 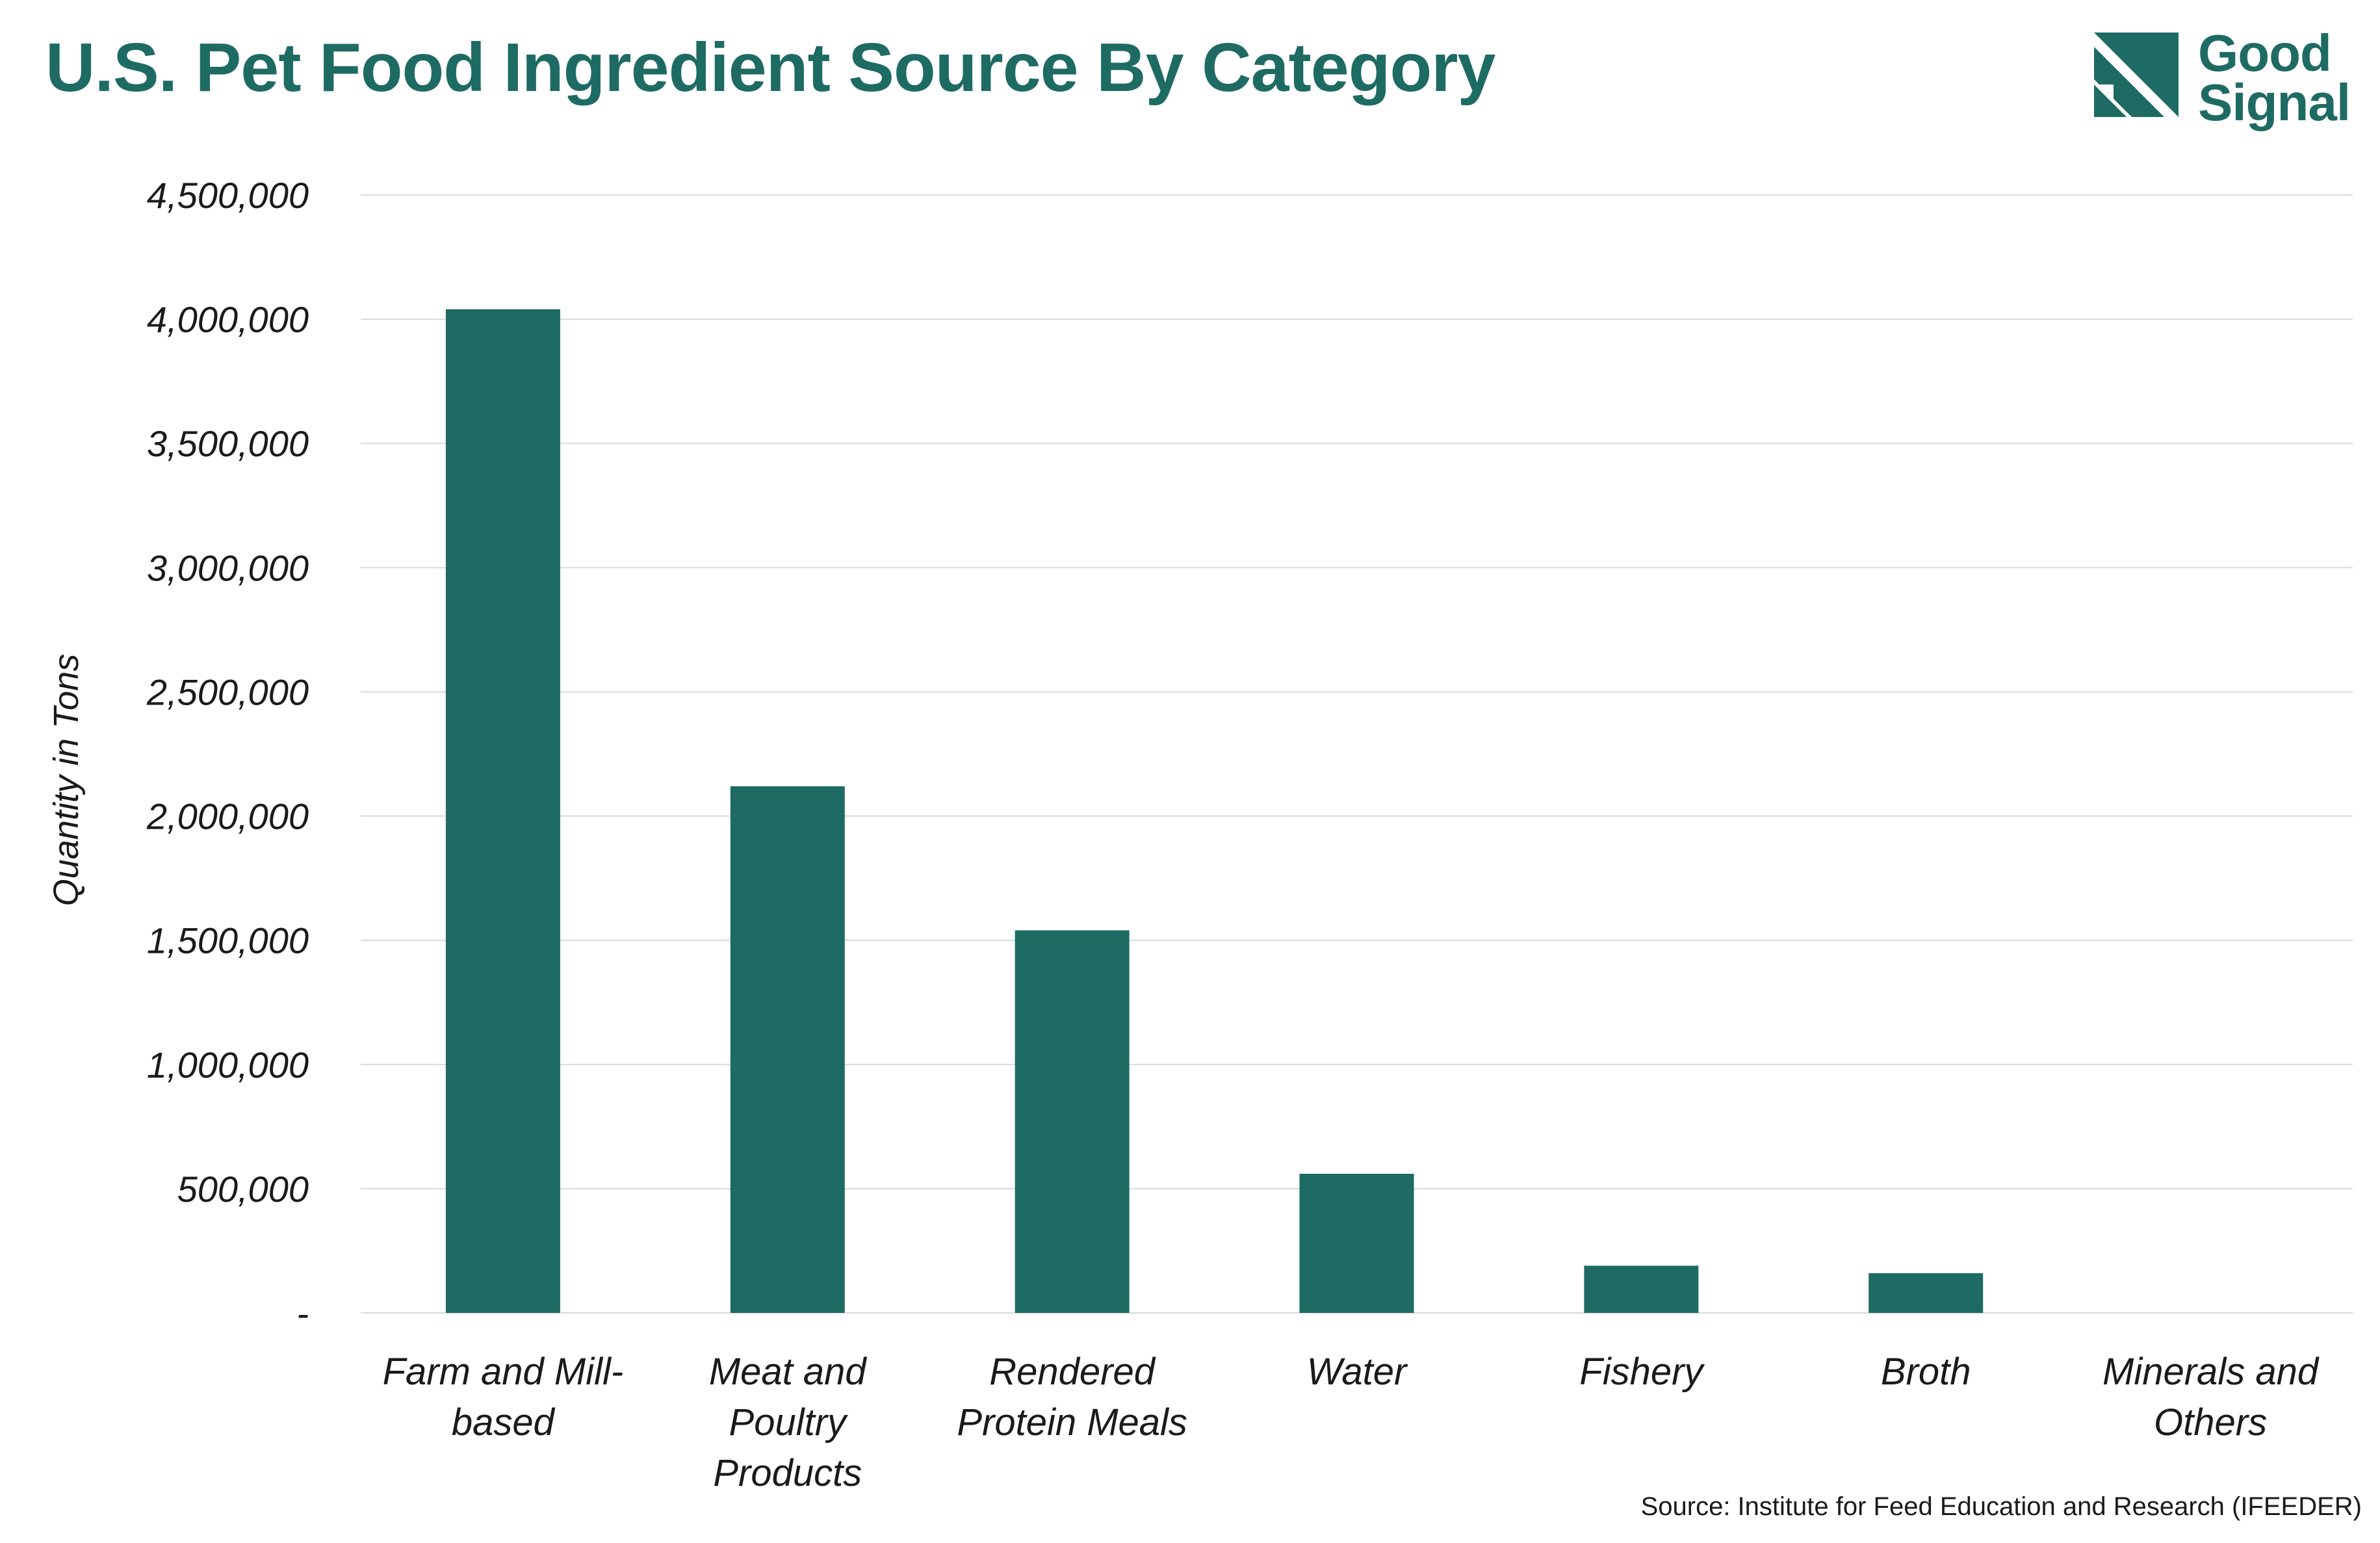 I want to click on y-tick-label: 500,000, so click(x=243, y=1189).